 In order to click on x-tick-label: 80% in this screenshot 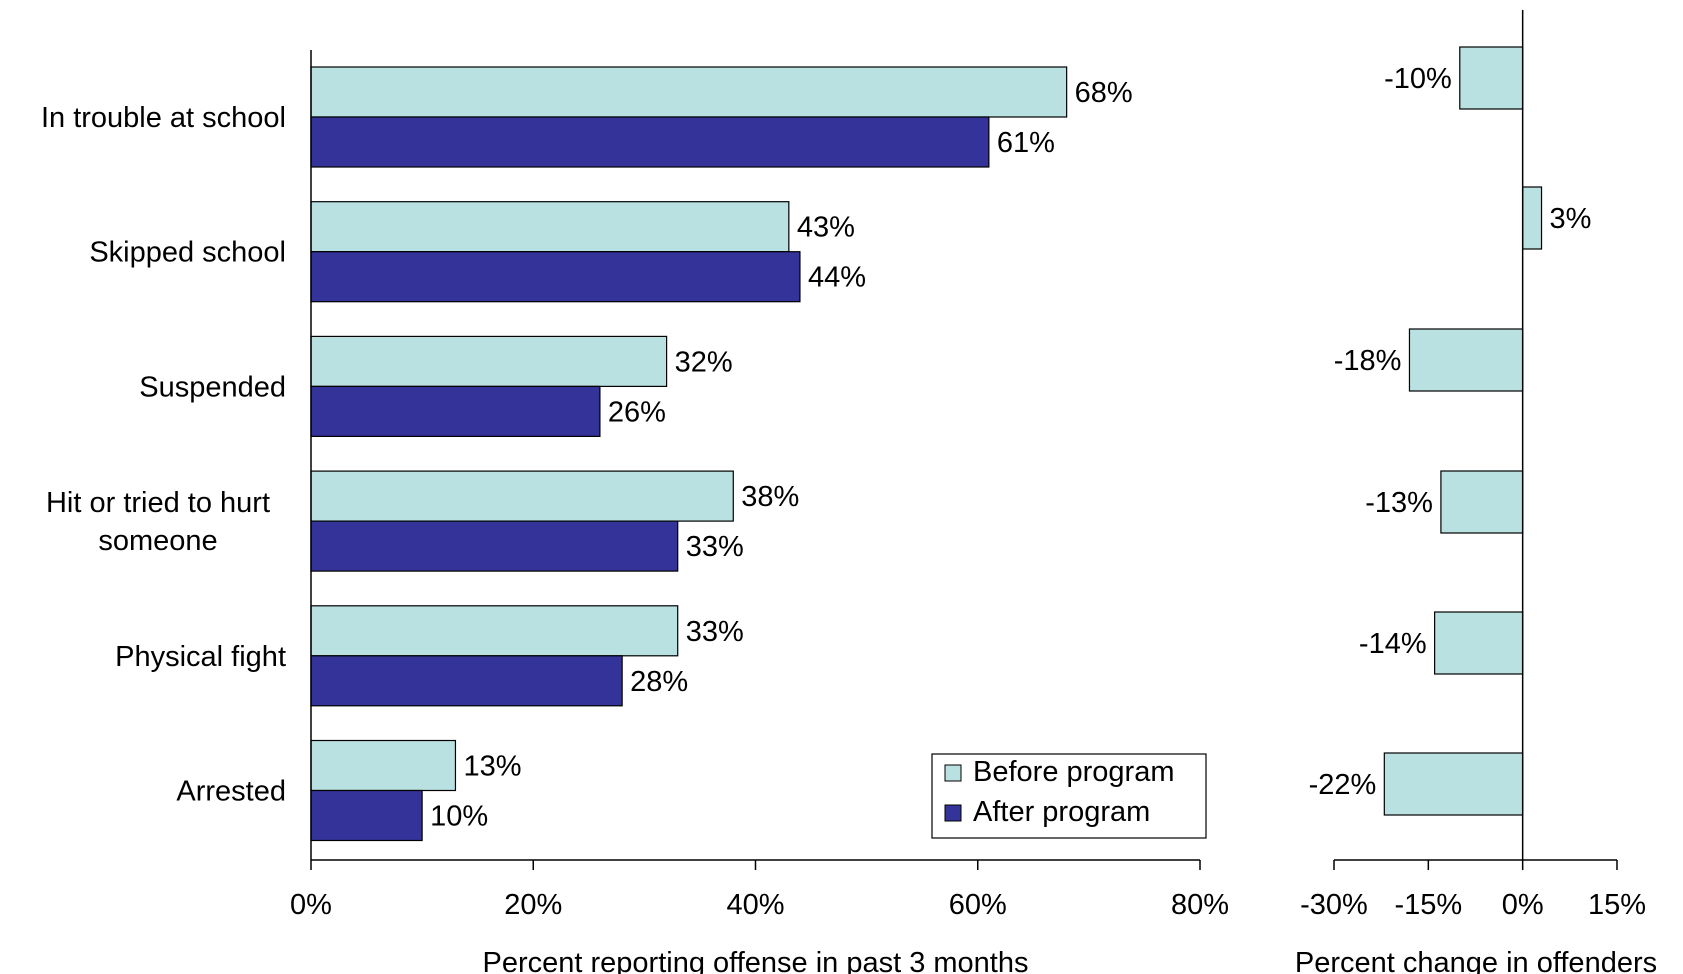, I will do `click(1200, 905)`.